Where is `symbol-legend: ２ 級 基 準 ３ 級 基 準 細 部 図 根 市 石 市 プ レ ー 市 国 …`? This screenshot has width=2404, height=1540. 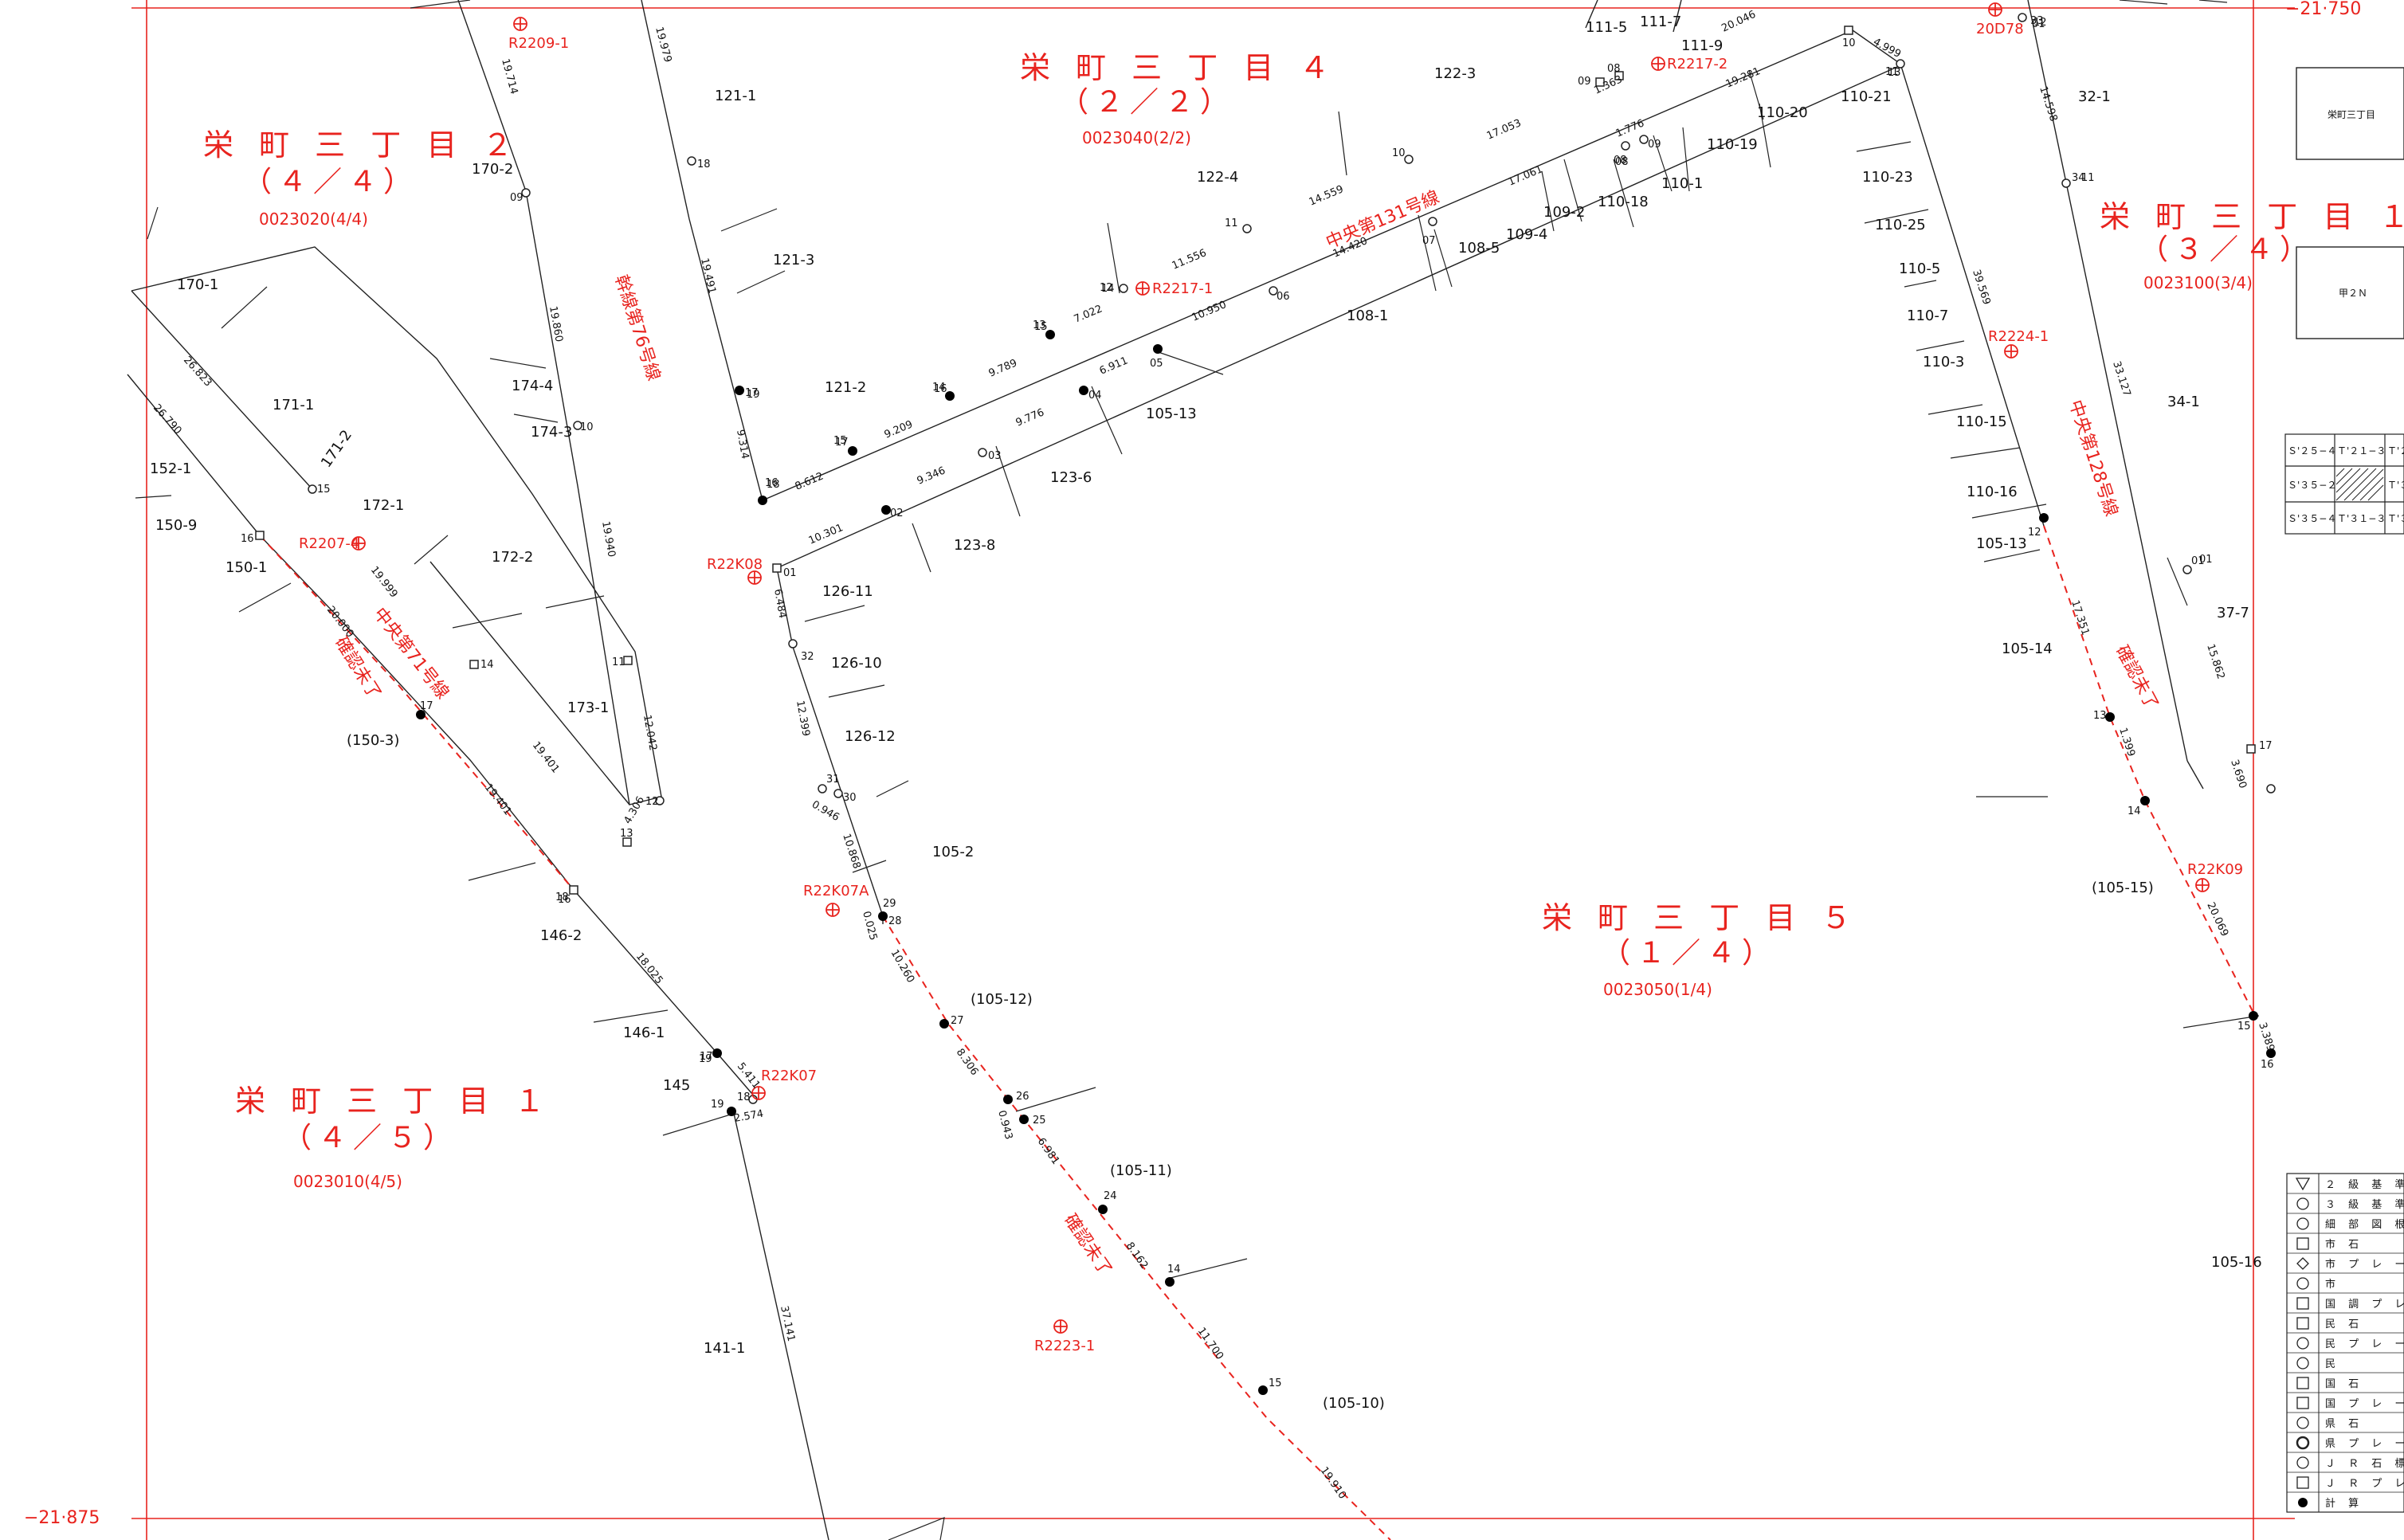
symbol-legend: ２ 級 基 準 ３ 級 基 準 細 部 図 根 市 石 市 プ レ ー 市 国 … is located at coordinates (2345, 1343).